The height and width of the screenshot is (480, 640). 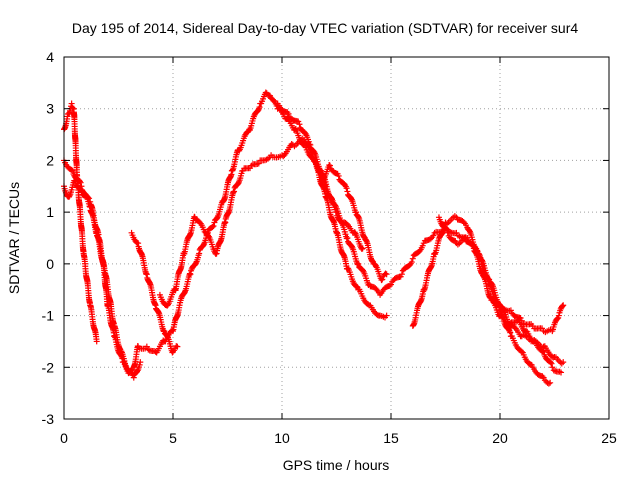 I want to click on y-tick-label: 3, so click(x=50, y=109).